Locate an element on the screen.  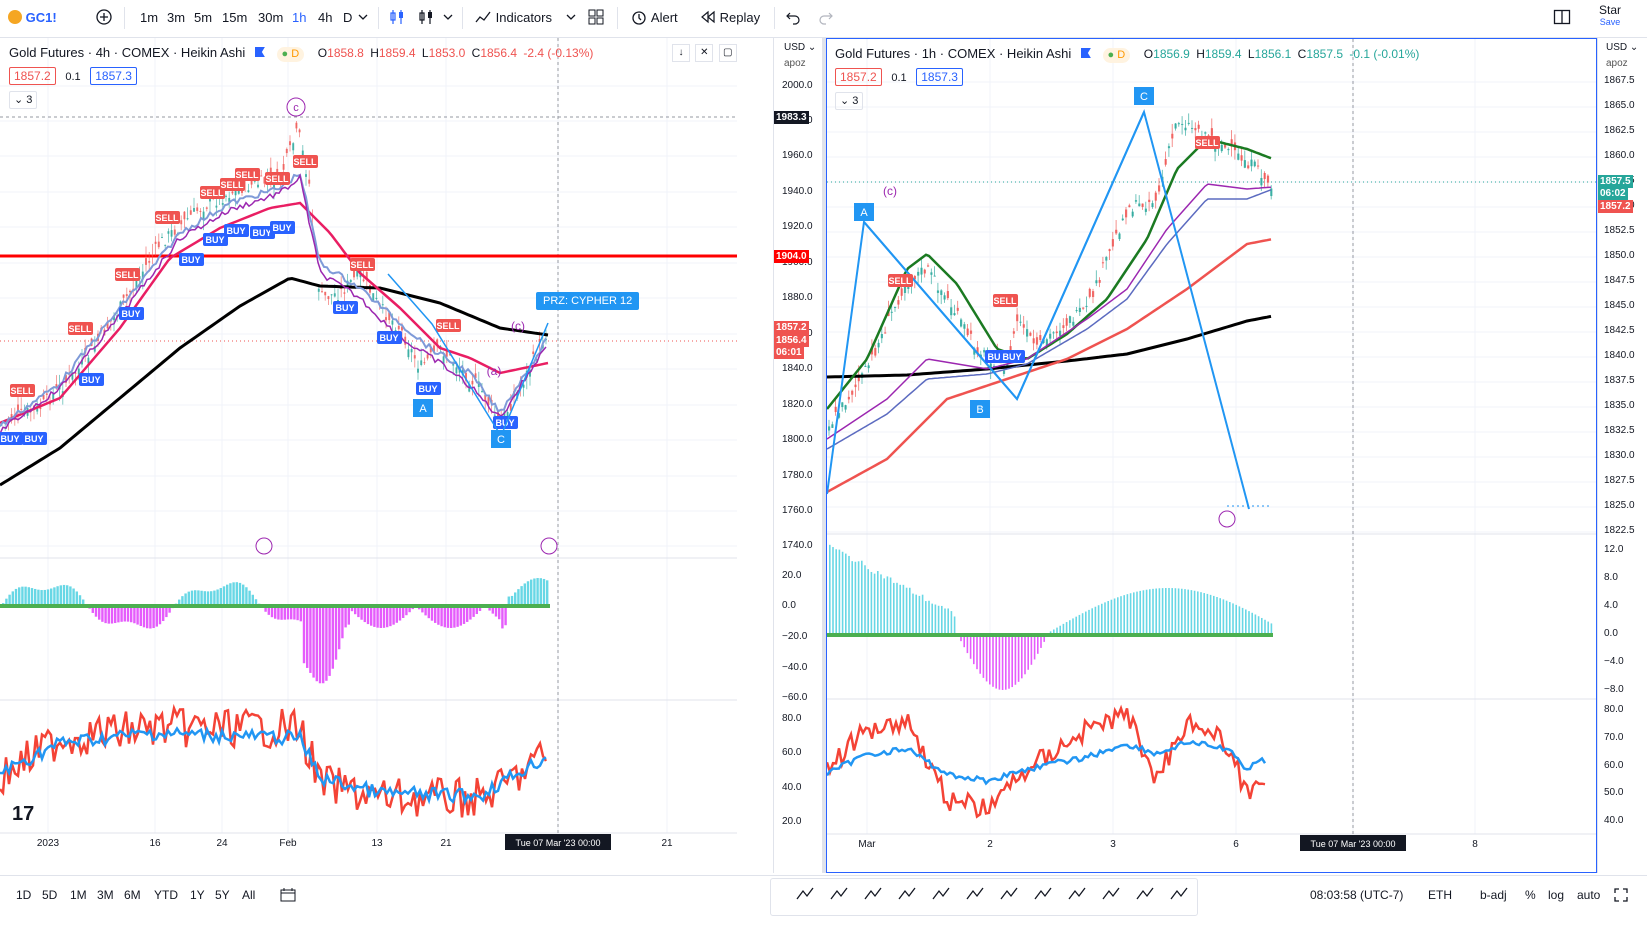
bars-tool-icon is located at coordinates (1009, 895).